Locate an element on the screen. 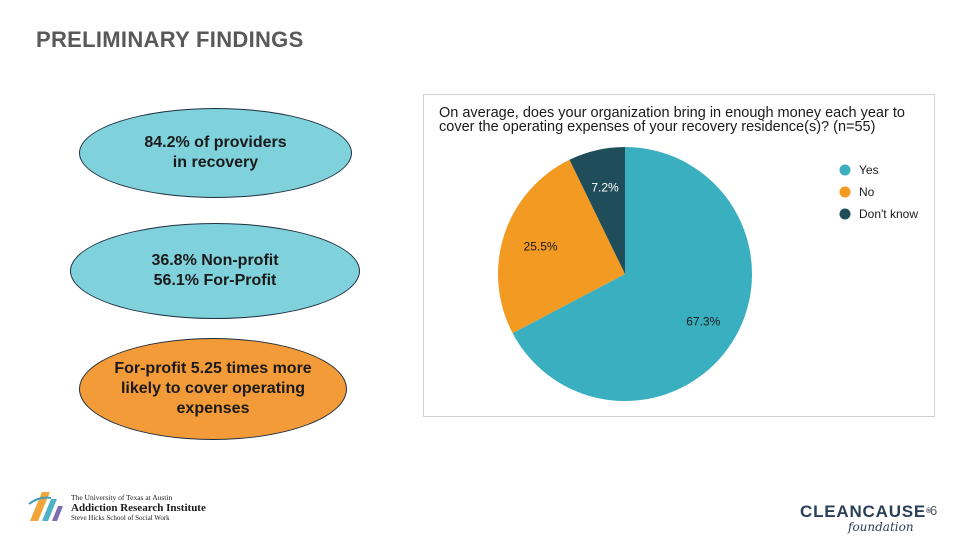 The width and height of the screenshot is (960, 540). ari-institute-name: Addiction Research Institute is located at coordinates (138, 508).